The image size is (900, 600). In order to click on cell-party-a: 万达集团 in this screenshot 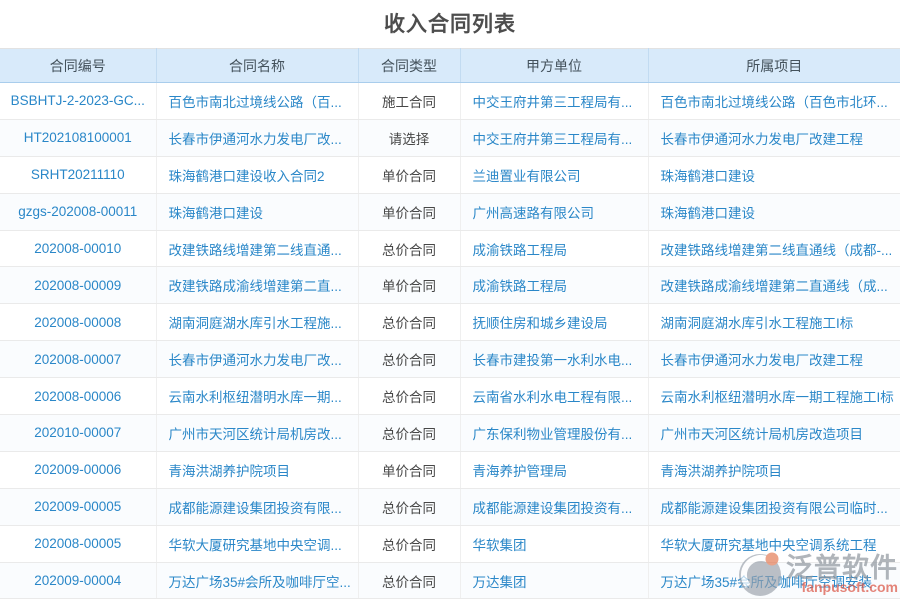, I will do `click(554, 581)`.